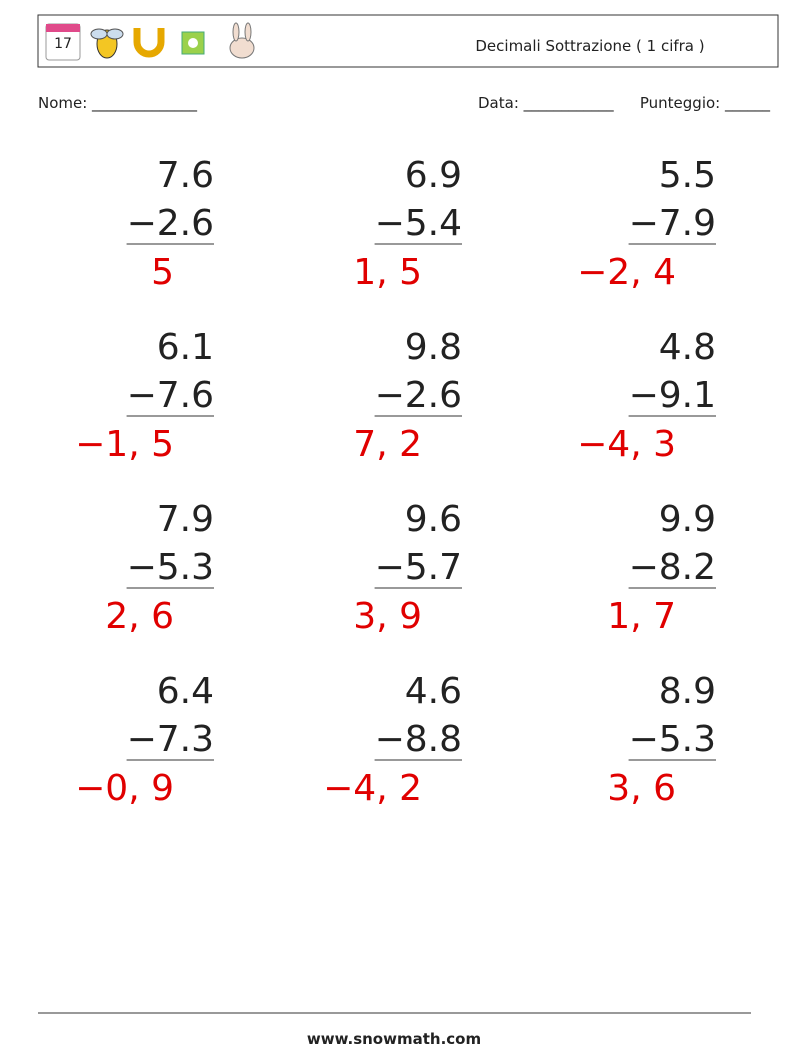 This screenshot has width=794, height=1057. Describe the element at coordinates (626, 272) in the screenshot. I see `answer: −2, 4` at that location.